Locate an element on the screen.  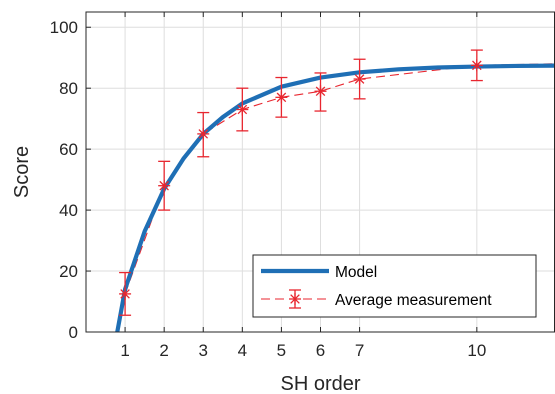
y-tick-label: 20 is located at coordinates (68, 271).